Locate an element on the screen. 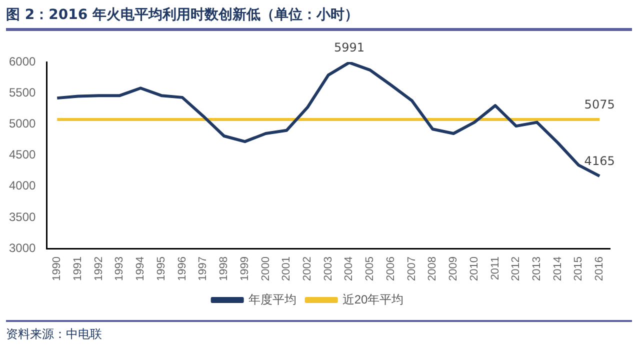  x-tick-label: 2016 is located at coordinates (600, 269).